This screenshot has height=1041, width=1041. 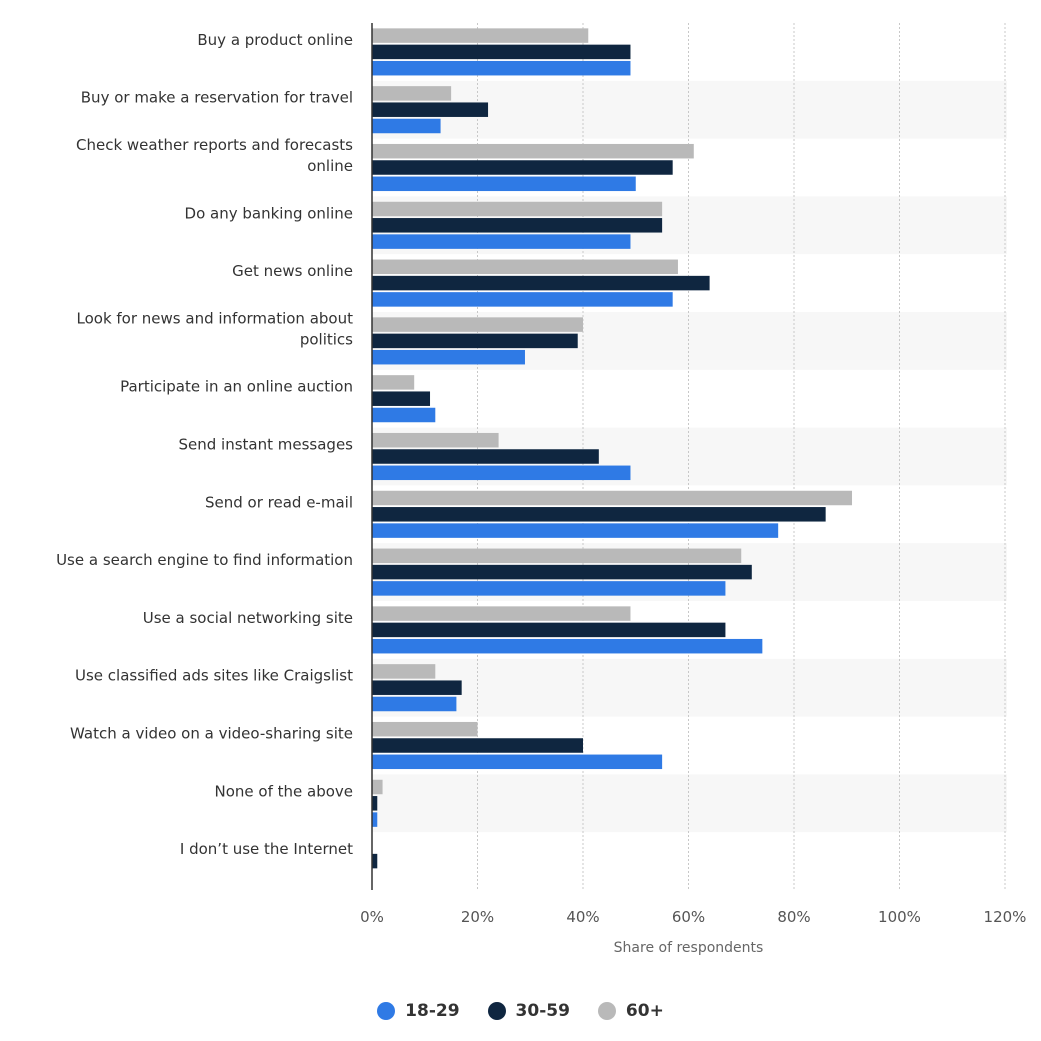 I want to click on x-axis-title: Share of respondents, so click(x=689, y=948).